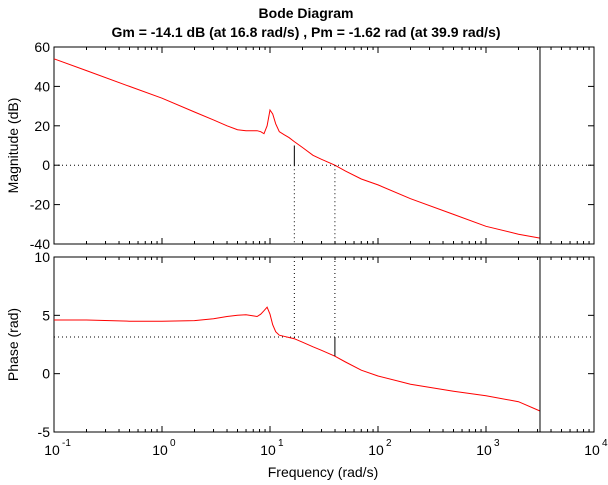 This screenshot has height=485, width=608. Describe the element at coordinates (323, 472) in the screenshot. I see `frequency-axis-label: Frequency (rad/s)` at that location.